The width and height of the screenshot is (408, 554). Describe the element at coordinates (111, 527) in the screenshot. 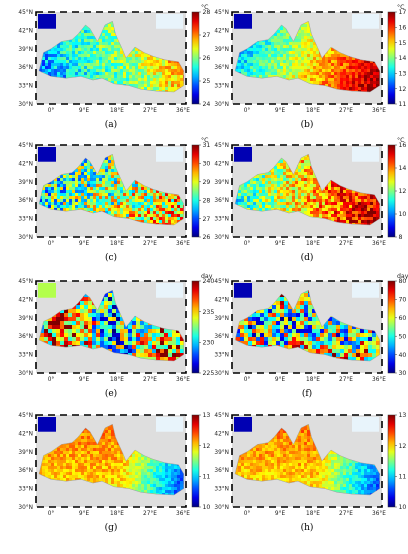

I see `panel-label: (g)` at that location.